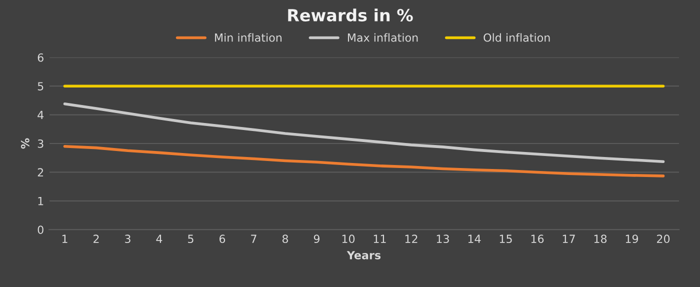 This screenshot has width=700, height=287. I want to click on x-tick-label: 9, so click(317, 239).